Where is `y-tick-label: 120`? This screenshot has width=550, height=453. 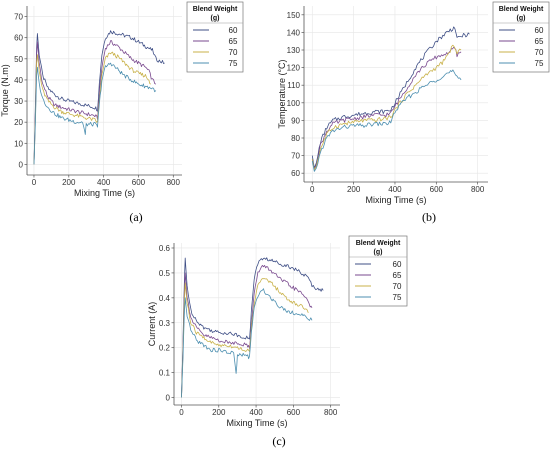
y-tick-label: 120 is located at coordinates (294, 68).